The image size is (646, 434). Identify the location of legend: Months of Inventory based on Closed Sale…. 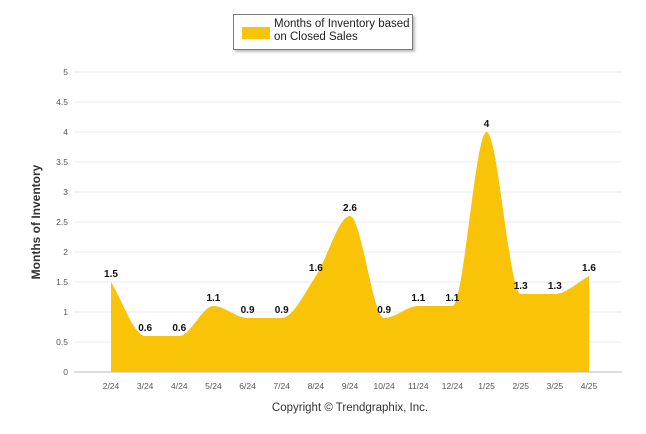
(323, 32).